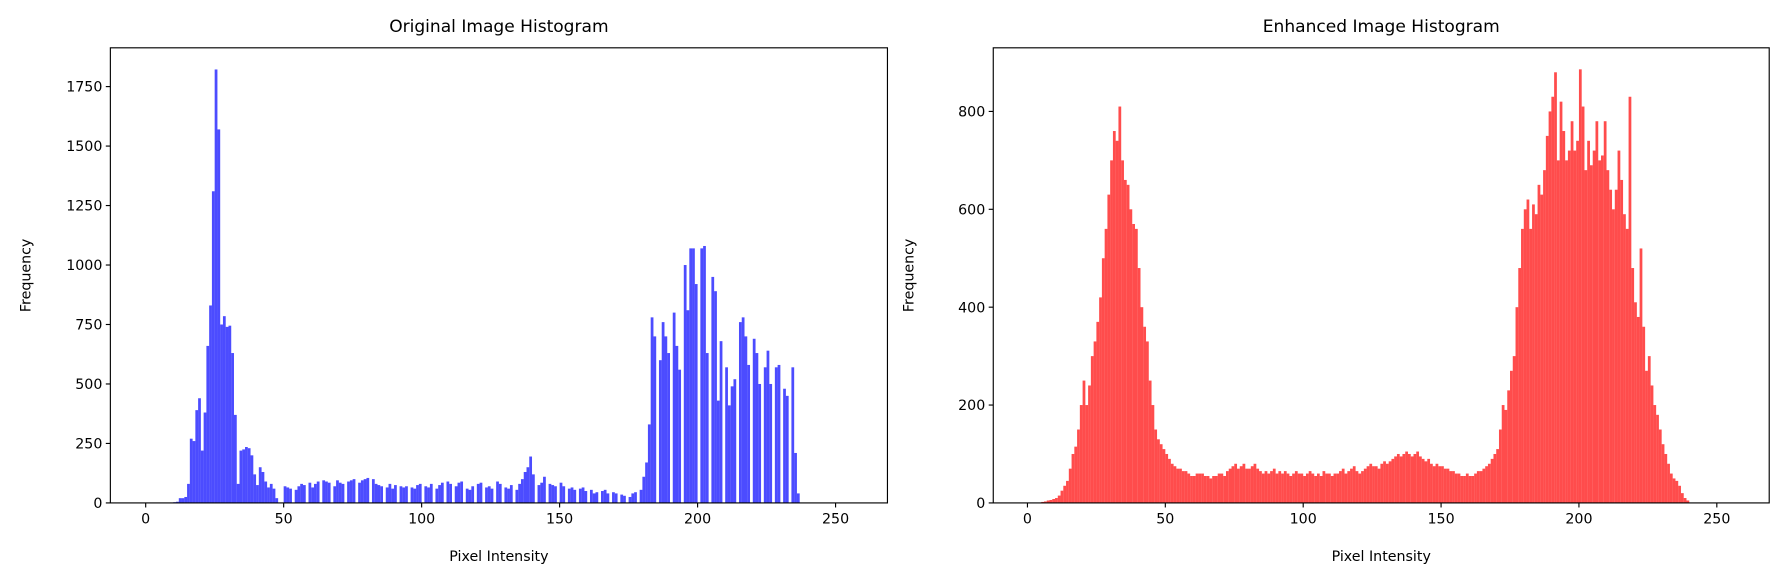 The image size is (1784, 581). What do you see at coordinates (84, 266) in the screenshot?
I see `y-tick-label: 1000` at bounding box center [84, 266].